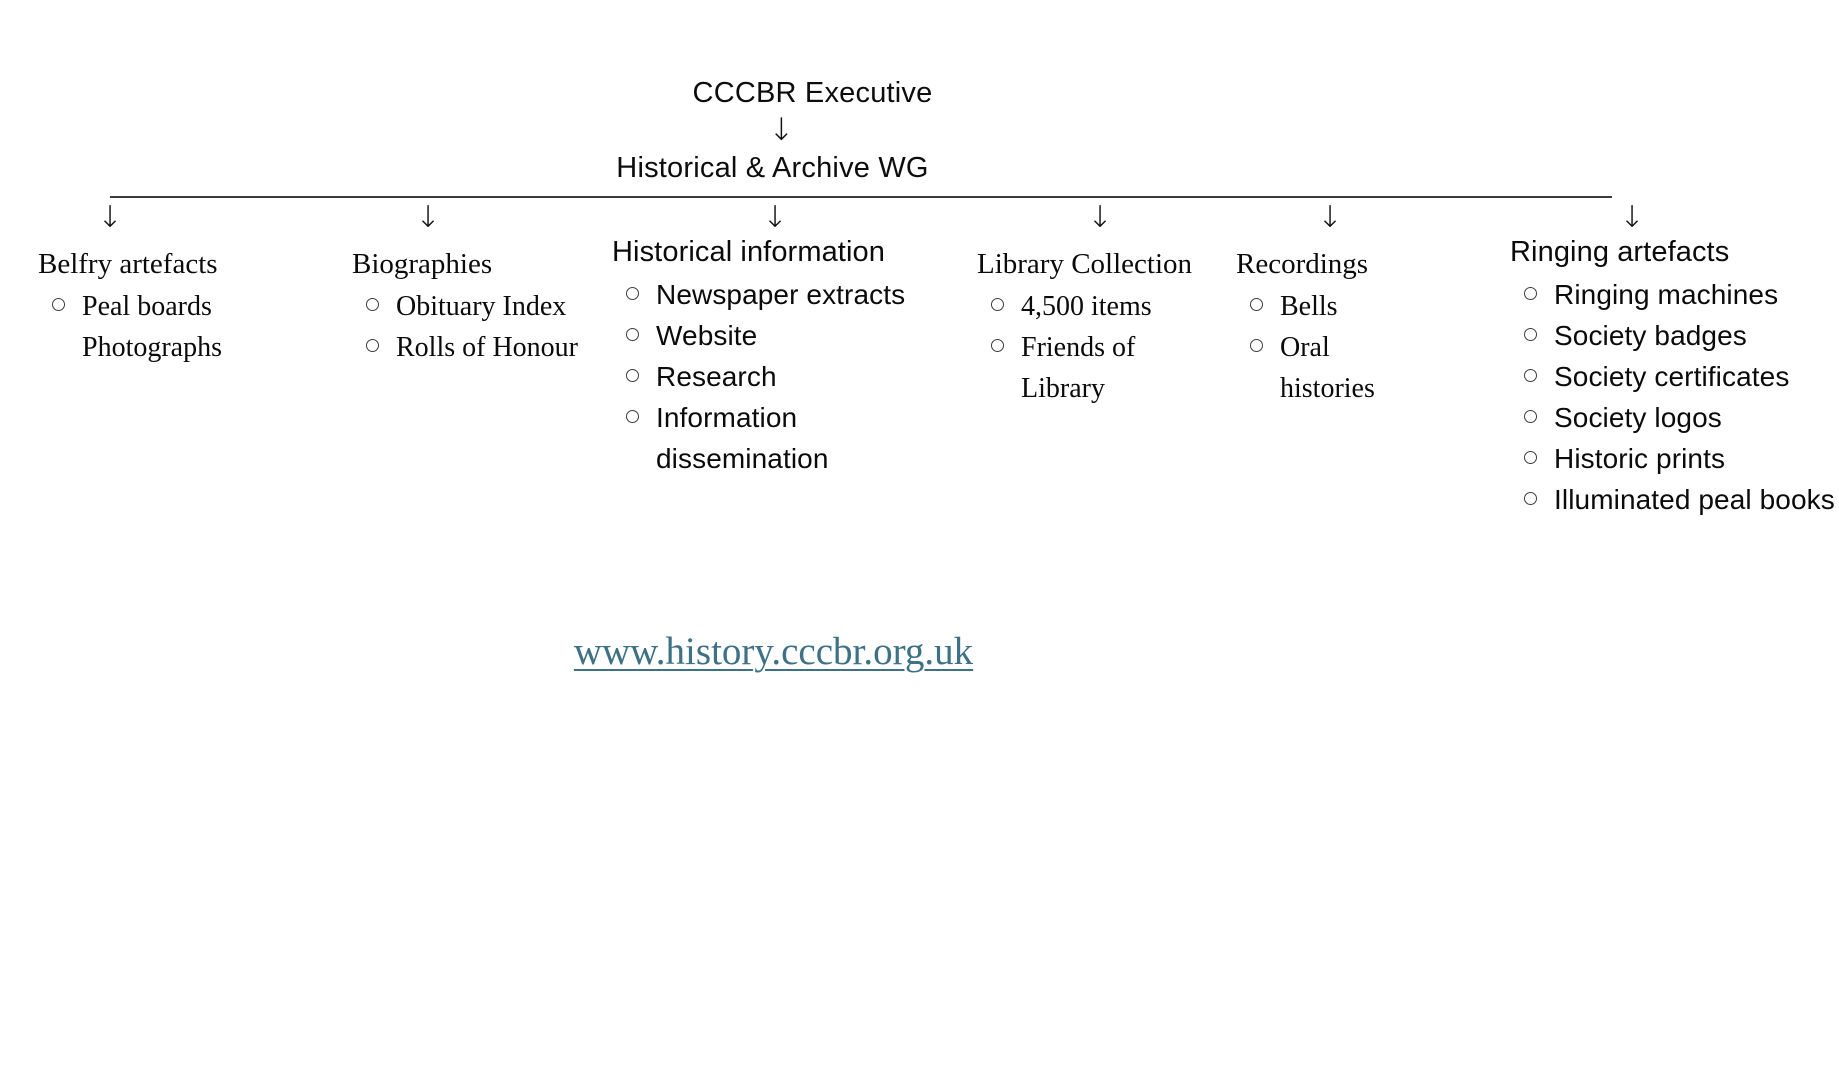 The height and width of the screenshot is (1091, 1839). Describe the element at coordinates (1666, 294) in the screenshot. I see `list-item-label: Ringing machines` at that location.